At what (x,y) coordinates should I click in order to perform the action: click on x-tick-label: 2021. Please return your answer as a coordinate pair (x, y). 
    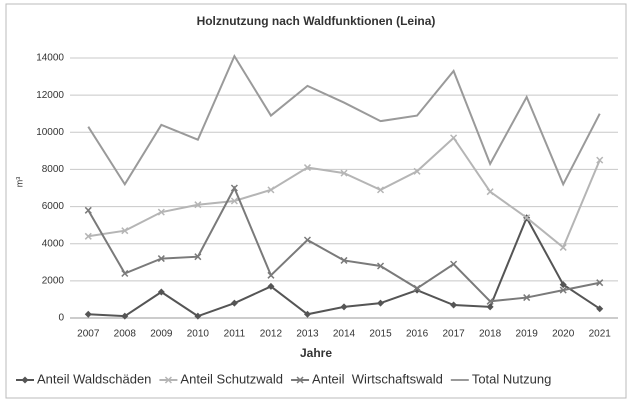
    Looking at the image, I should click on (600, 334).